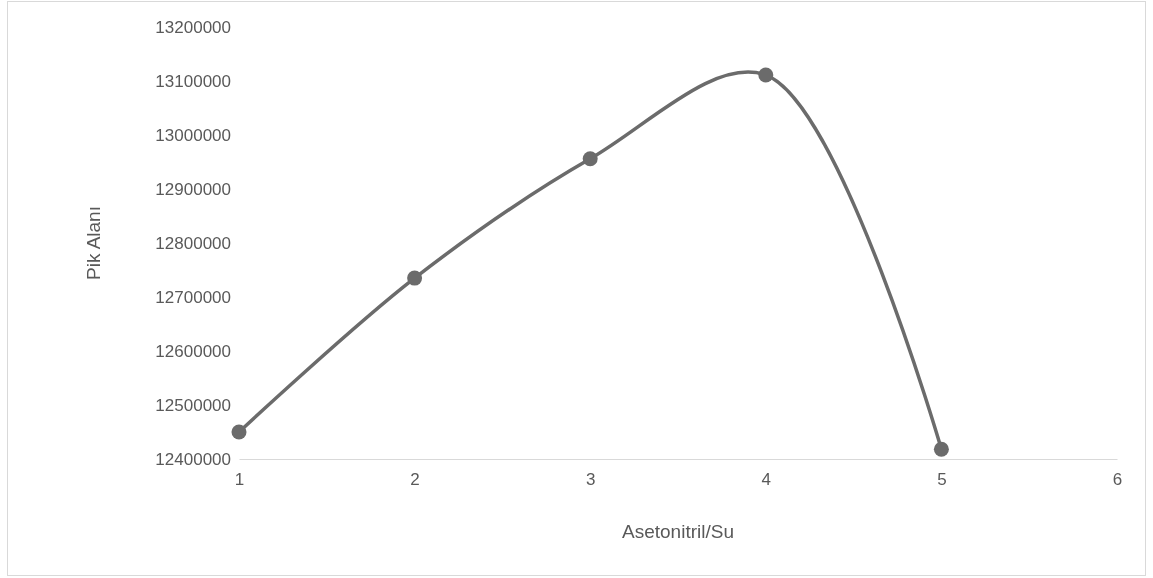  Describe the element at coordinates (239, 480) in the screenshot. I see `x-tick-label: 1` at that location.